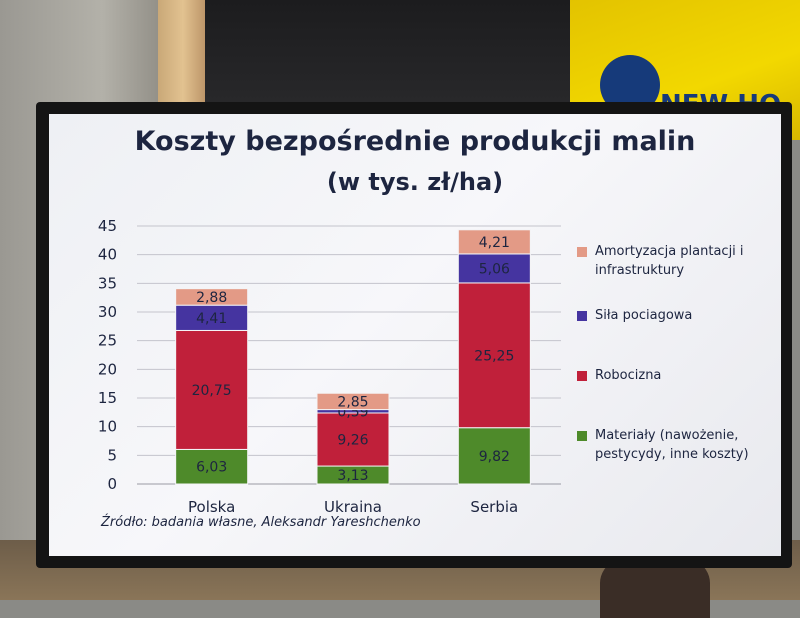  What do you see at coordinates (211, 468) in the screenshot?
I see `data-label: 6,03` at bounding box center [211, 468].